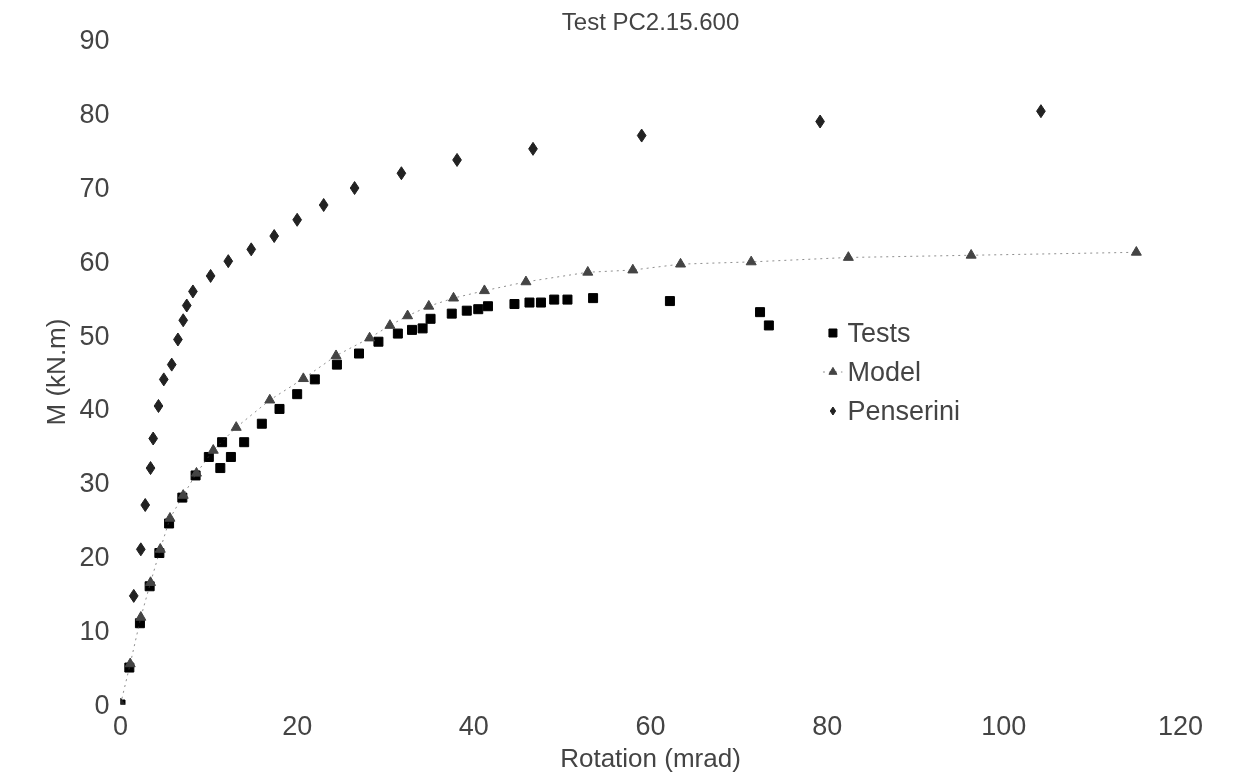 This screenshot has width=1248, height=783. Describe the element at coordinates (827, 725) in the screenshot. I see `x-tick-label: 80` at that location.